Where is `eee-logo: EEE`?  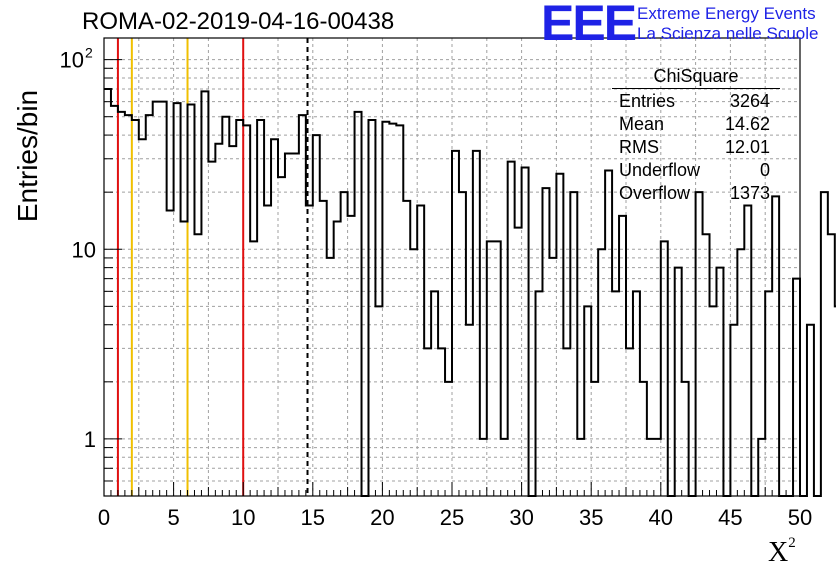
eee-logo: EEE is located at coordinates (589, 25).